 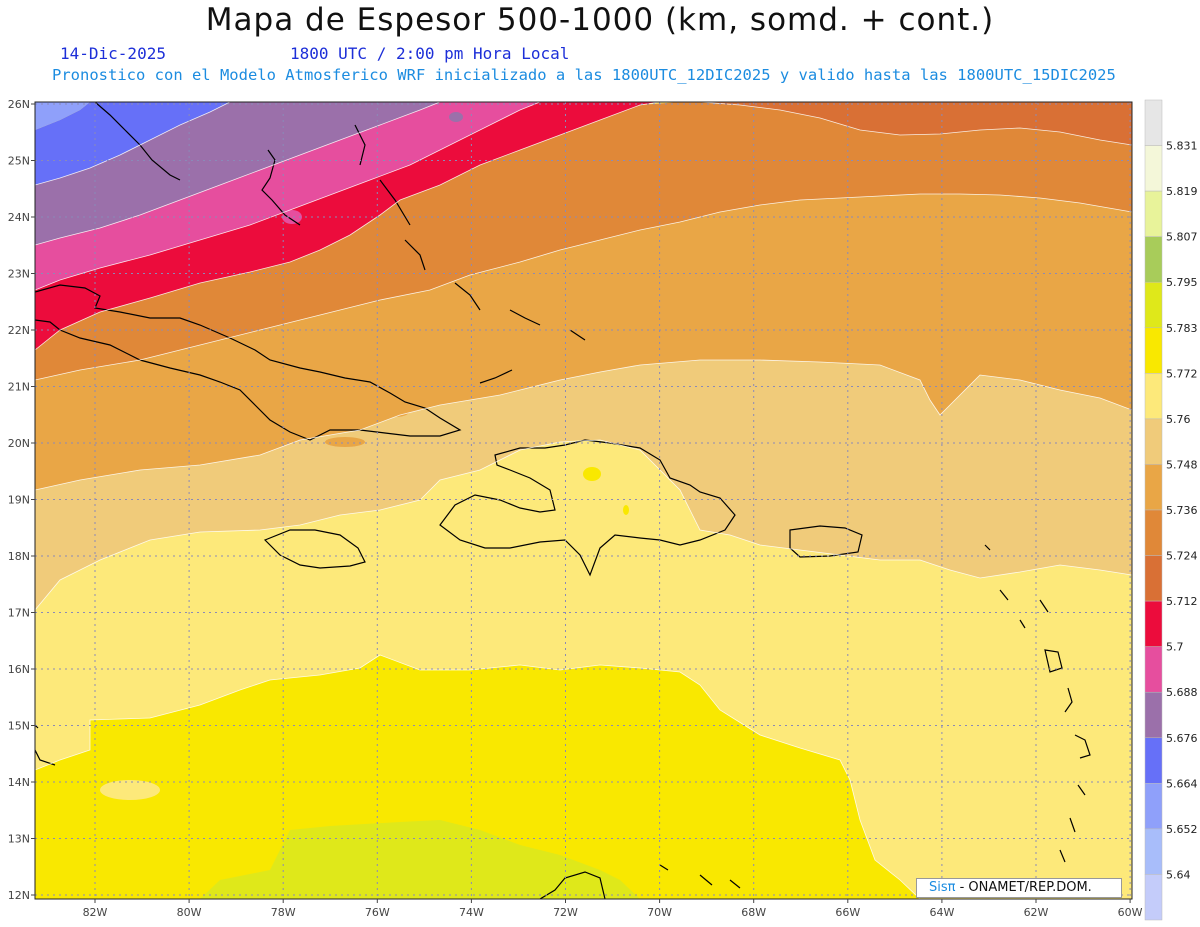 What do you see at coordinates (423, 254) in the screenshot?
I see `bahamas-coast` at bounding box center [423, 254].